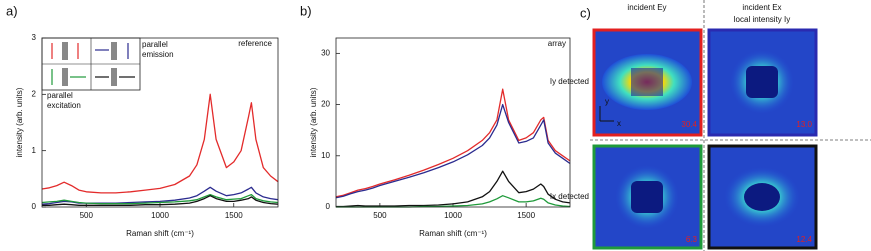 This screenshot has width=871, height=251. I want to click on subtitle: local intensity Iy, so click(762, 19).